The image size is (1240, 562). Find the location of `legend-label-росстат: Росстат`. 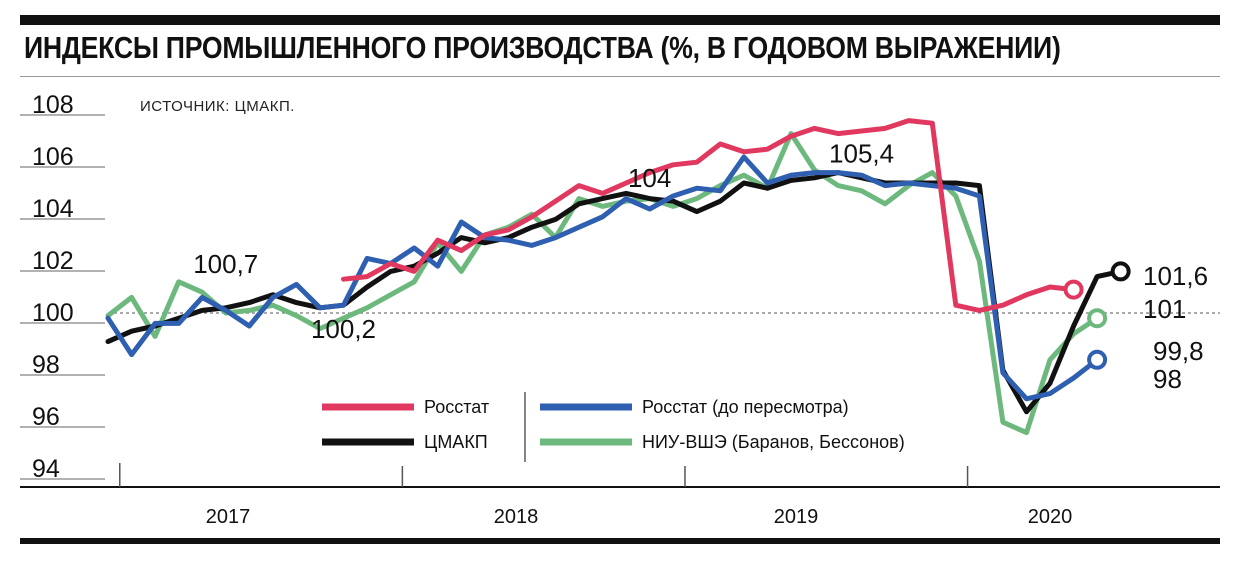

legend-label-росстат: Росстат is located at coordinates (456, 407).